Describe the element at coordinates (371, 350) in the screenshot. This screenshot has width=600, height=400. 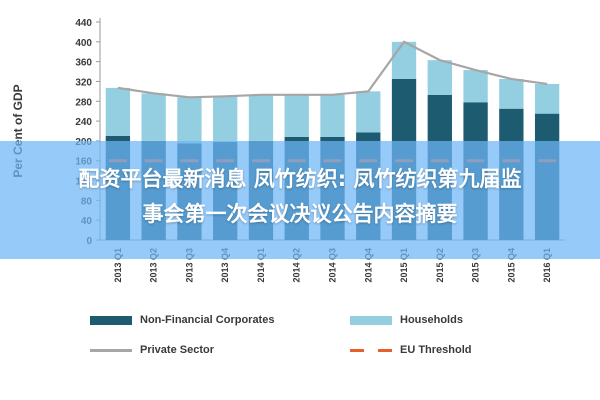
I see `legend-swatch-eu-threshold` at that location.